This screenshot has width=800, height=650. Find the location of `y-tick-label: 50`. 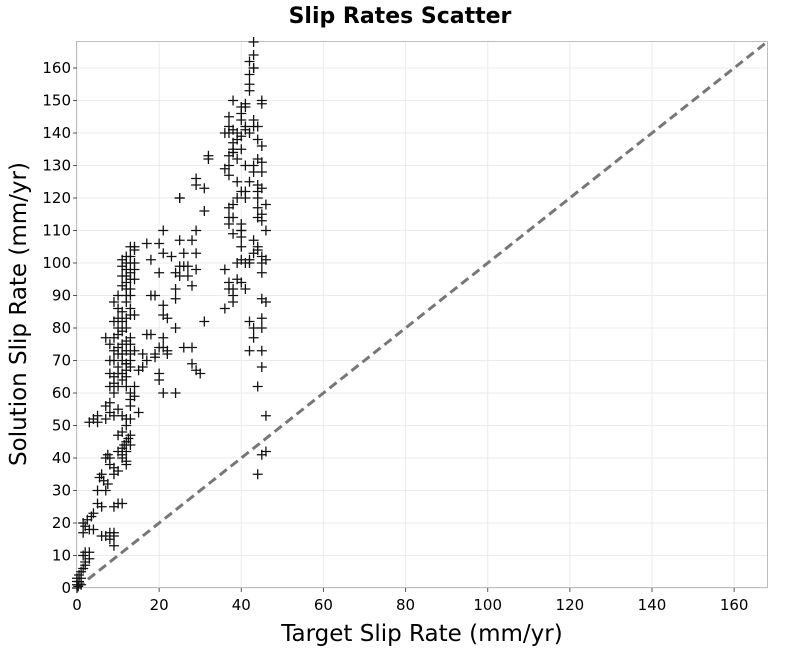

y-tick-label: 50 is located at coordinates (61, 426).